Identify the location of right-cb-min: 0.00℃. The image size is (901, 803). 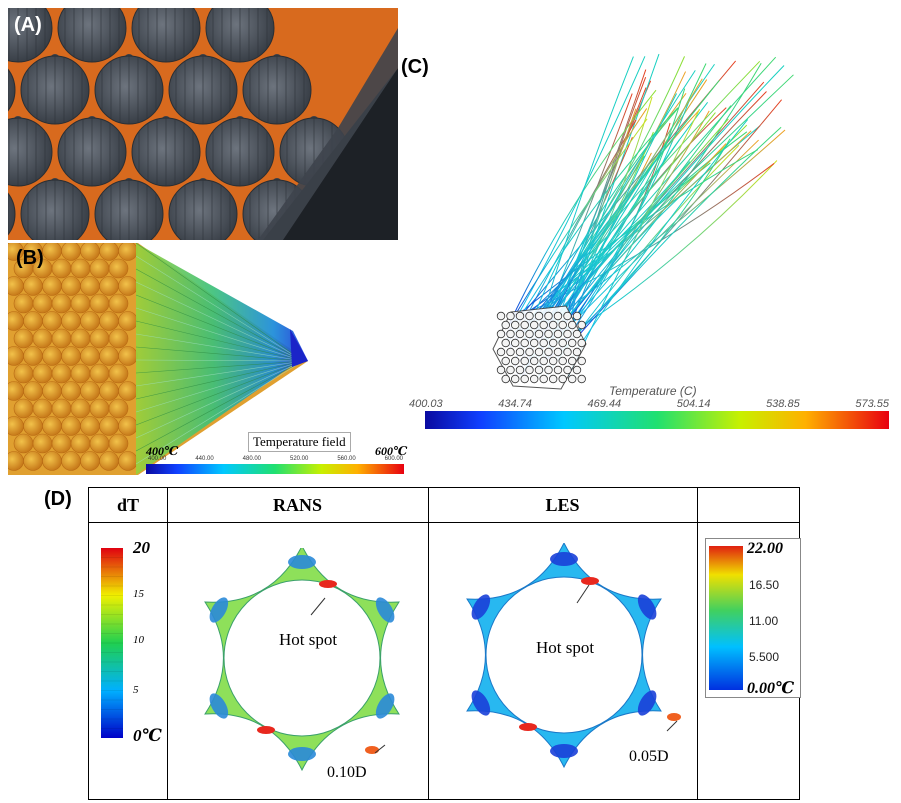
(771, 688).